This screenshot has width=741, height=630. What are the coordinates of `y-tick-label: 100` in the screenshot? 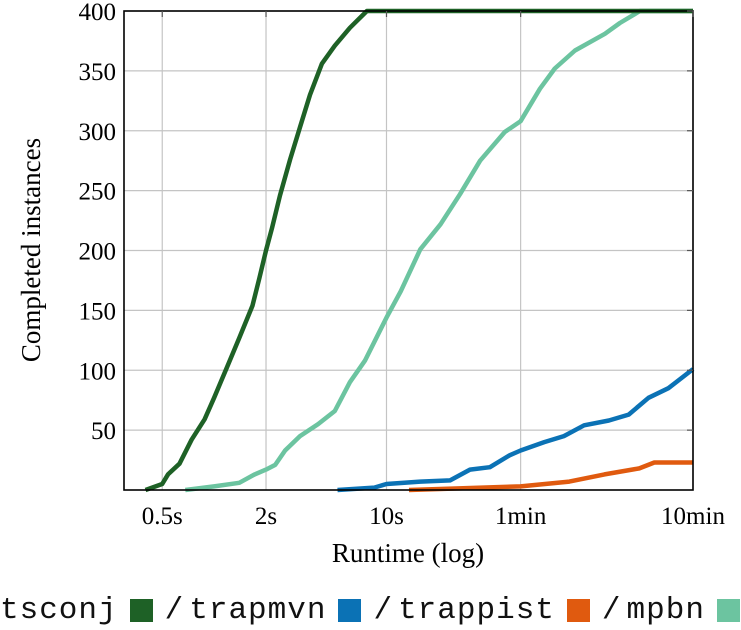 It's located at (98, 371).